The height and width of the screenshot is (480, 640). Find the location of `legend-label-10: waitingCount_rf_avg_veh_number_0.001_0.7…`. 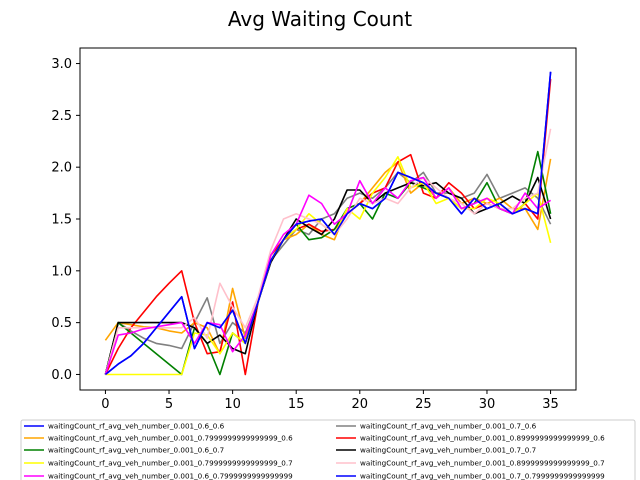

legend-label-10: waitingCount_rf_avg_veh_number_0.001_0.7… is located at coordinates (482, 476).